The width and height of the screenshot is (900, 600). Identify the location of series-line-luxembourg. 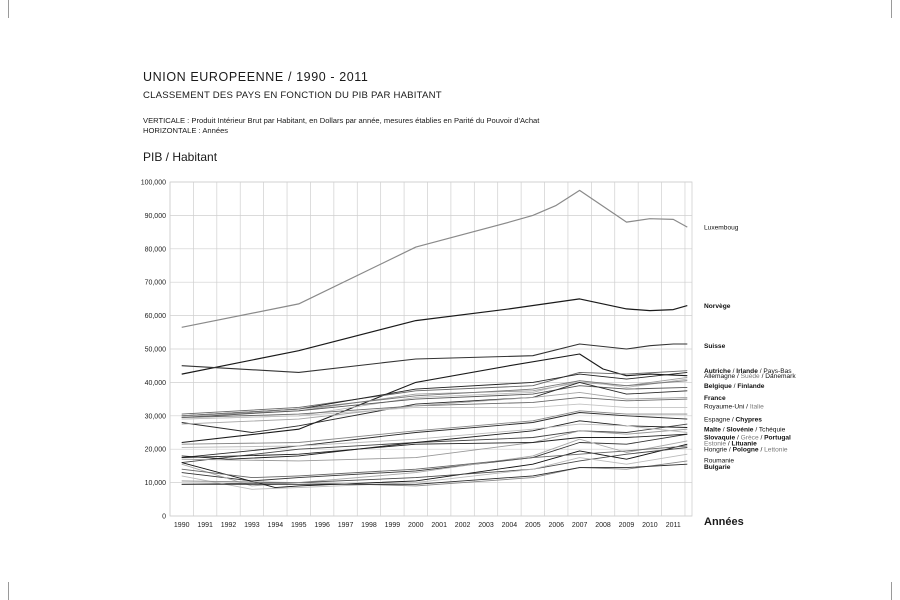
(434, 258).